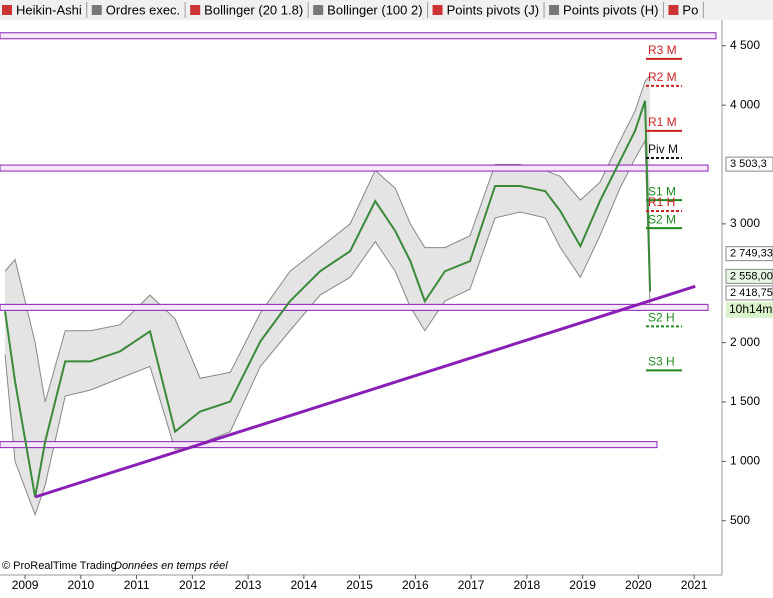 The height and width of the screenshot is (598, 773). What do you see at coordinates (49, 9) in the screenshot?
I see `toolbar-tab: Heikin-Ashi` at bounding box center [49, 9].